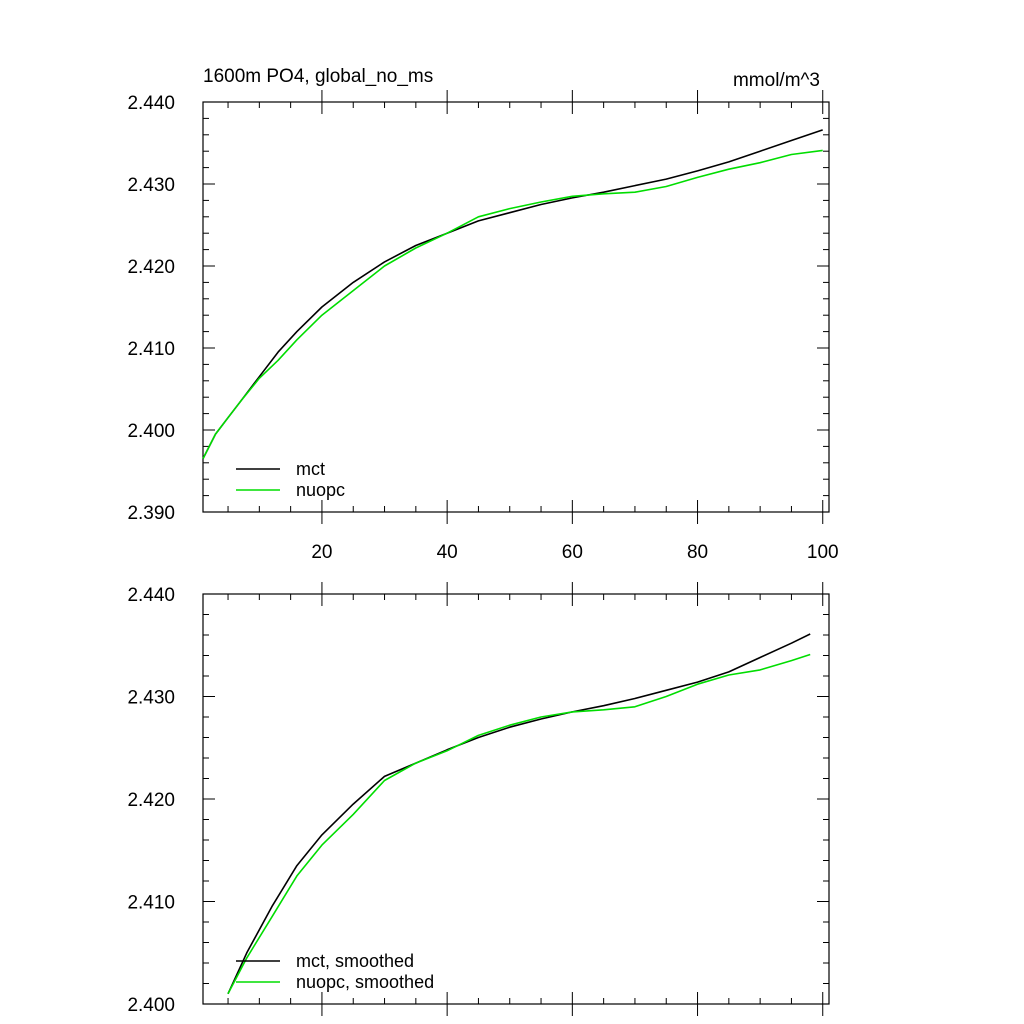 This screenshot has height=1024, width=1024. Describe the element at coordinates (310, 469) in the screenshot. I see `legend-label: mct` at that location.